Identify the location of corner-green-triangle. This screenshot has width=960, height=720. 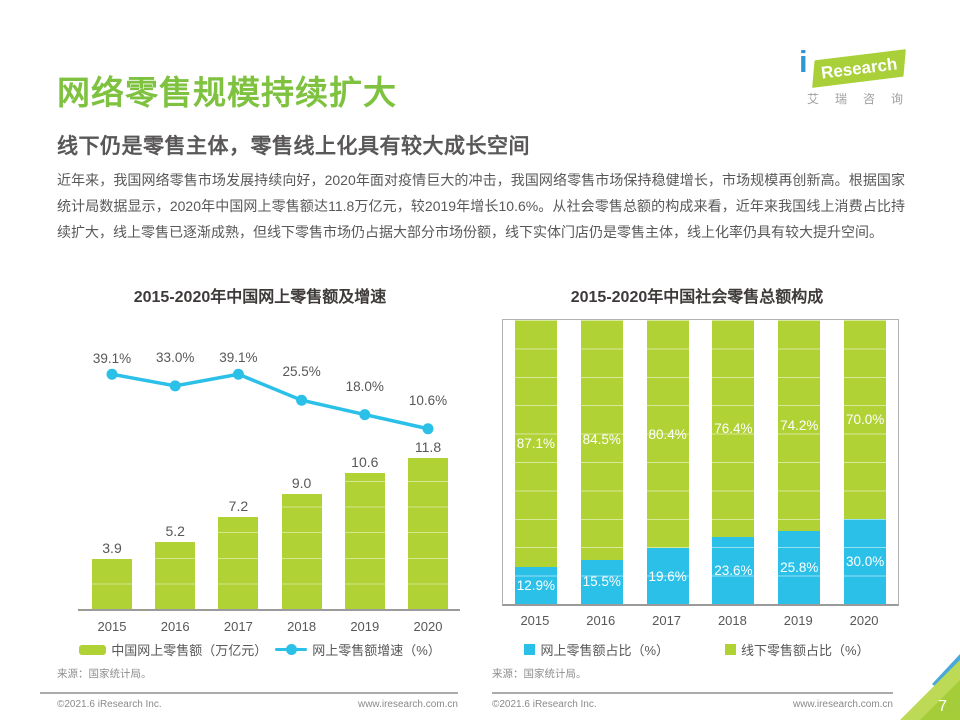
(940, 700).